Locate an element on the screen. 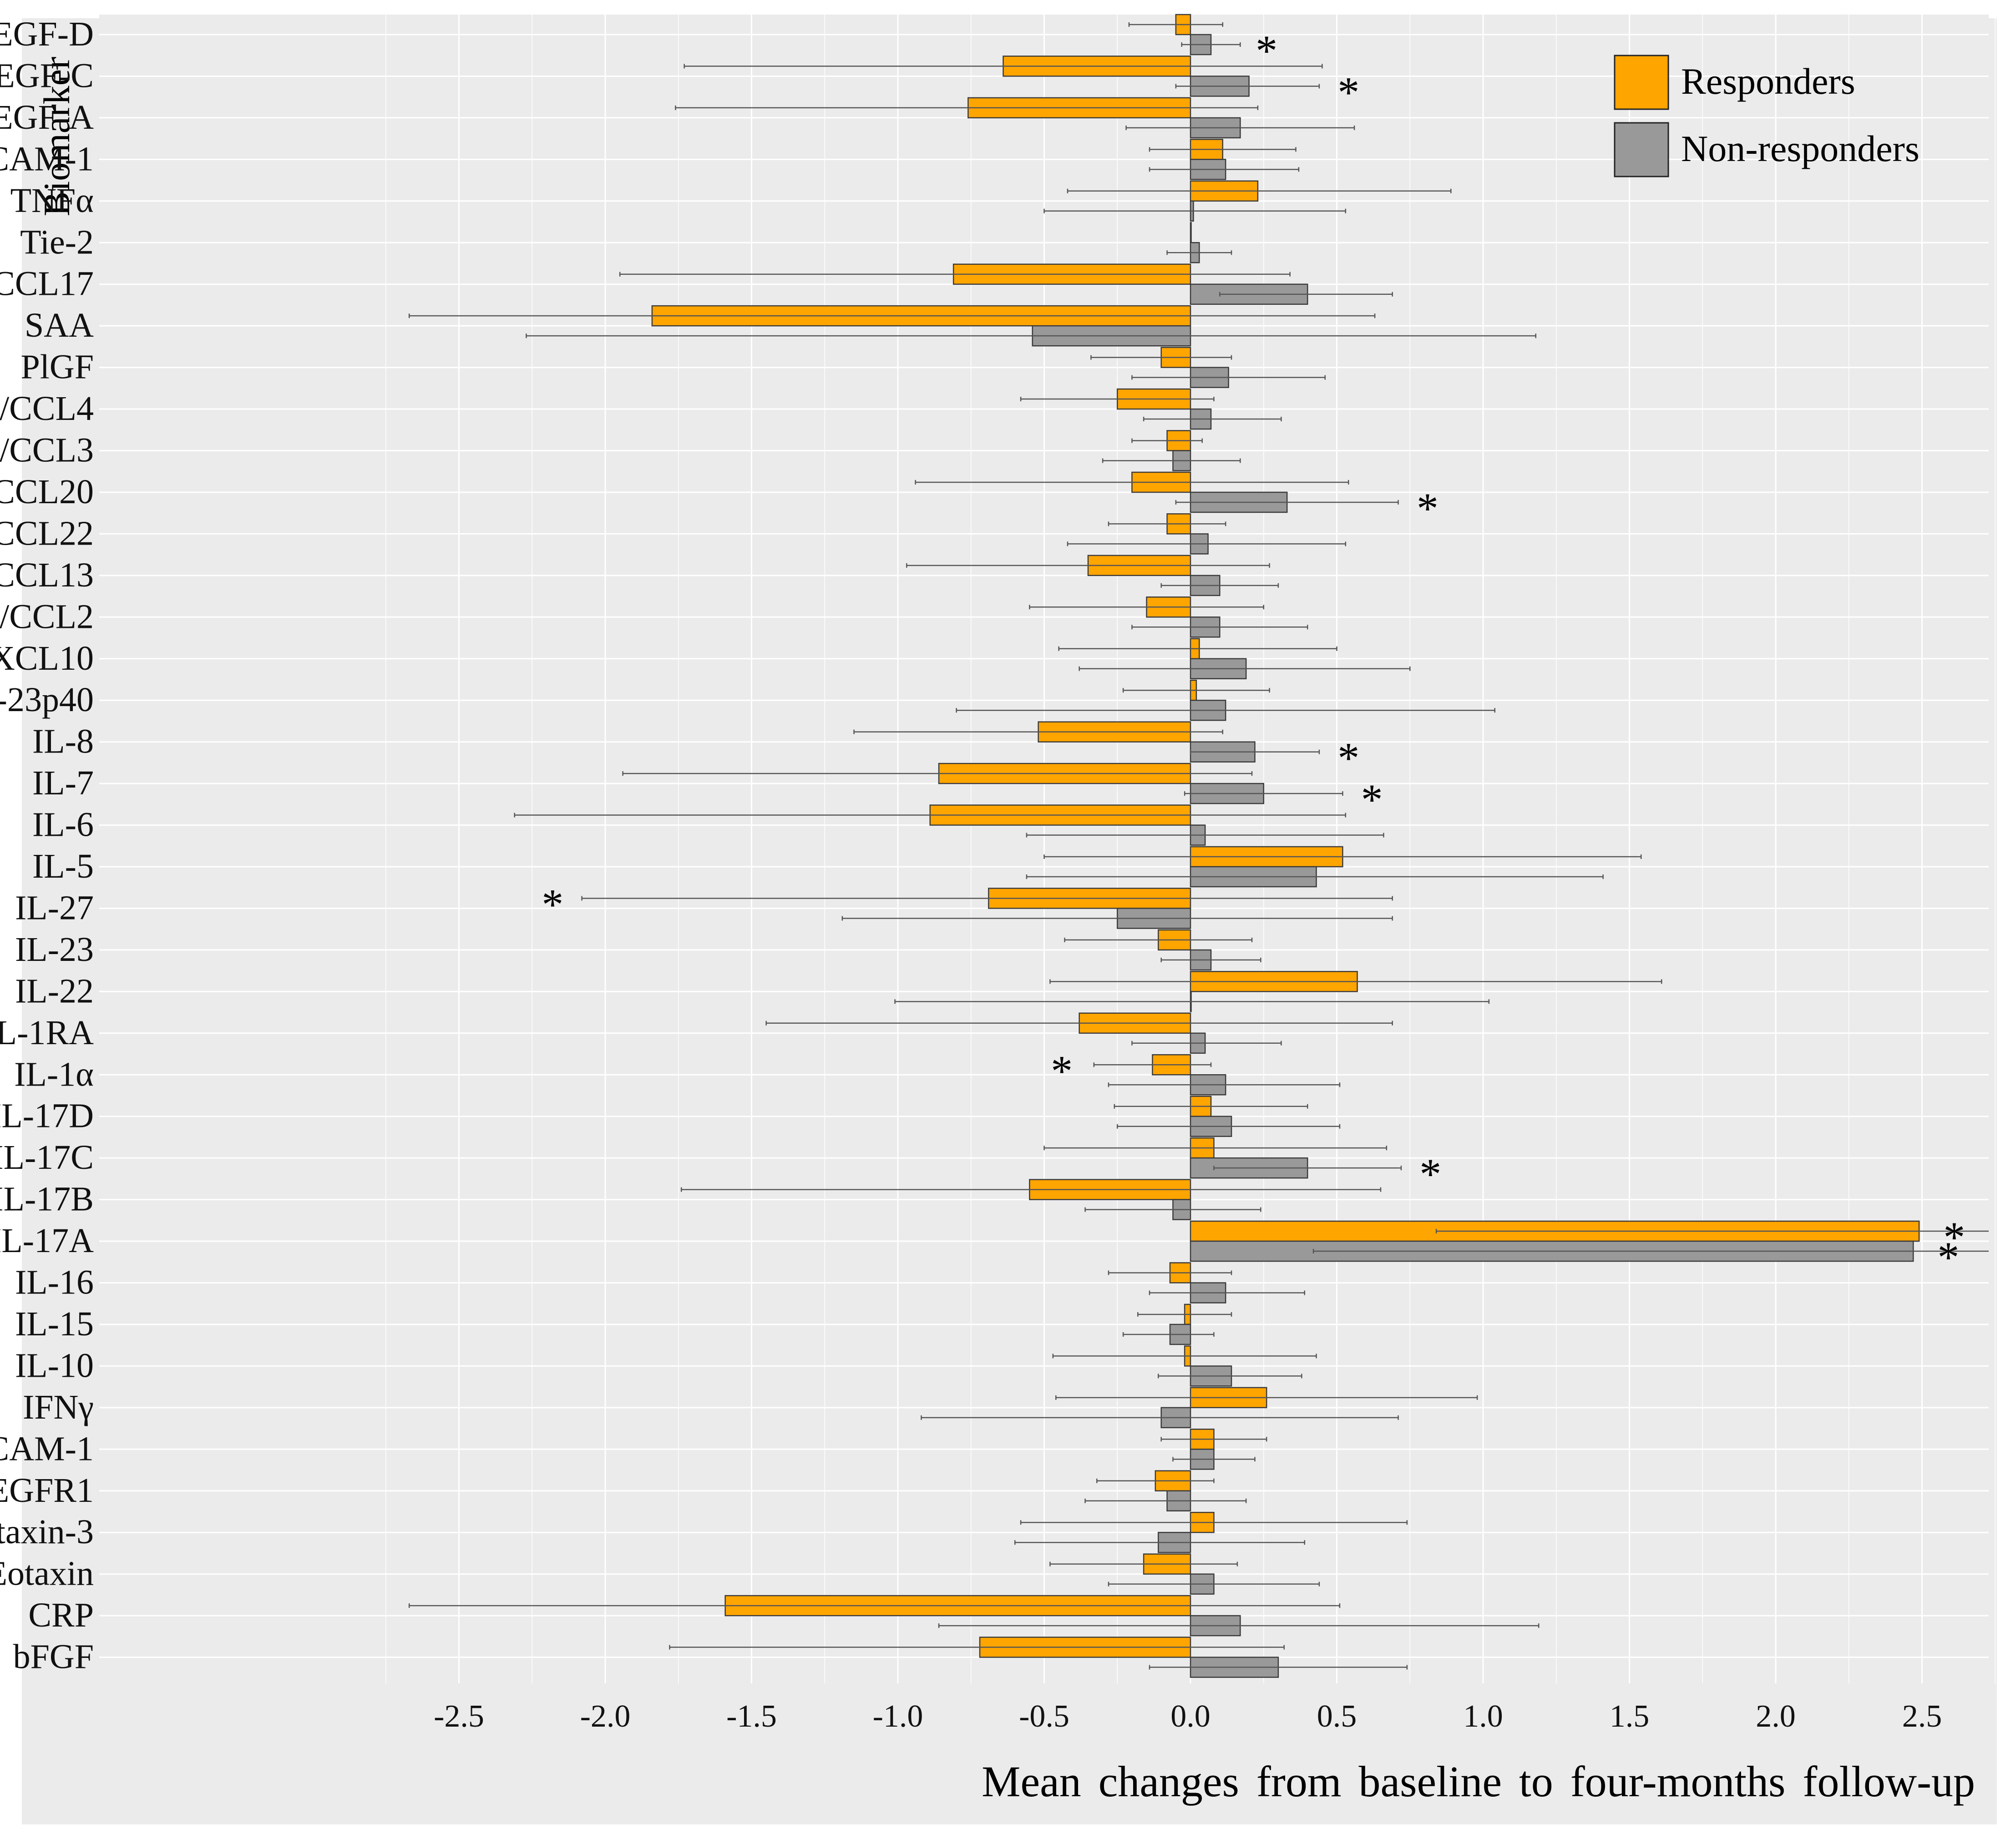 This screenshot has width=2016, height=1839. legend-swatch-non-responders is located at coordinates (1641, 149).